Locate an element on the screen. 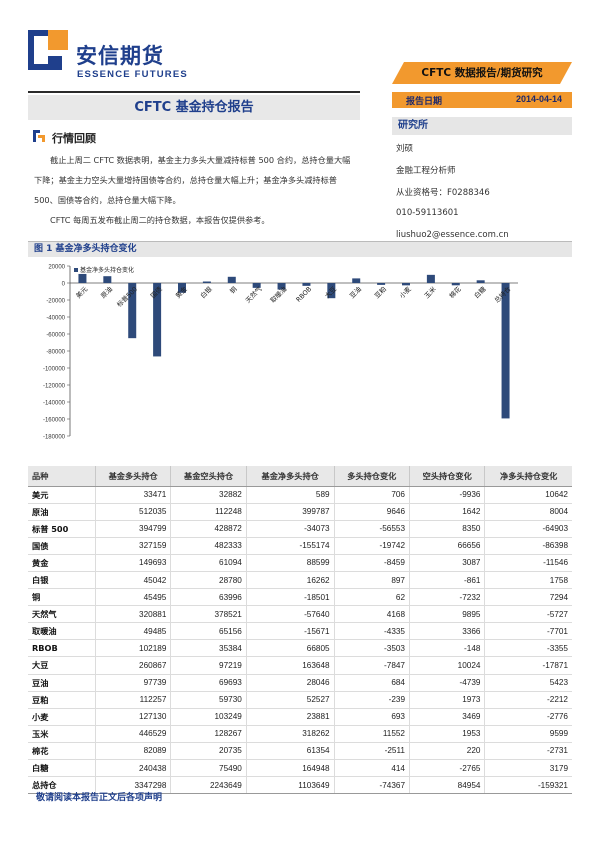  disclaimer-note: 敬请阅读本报告正文后各项声明 is located at coordinates (99, 798).